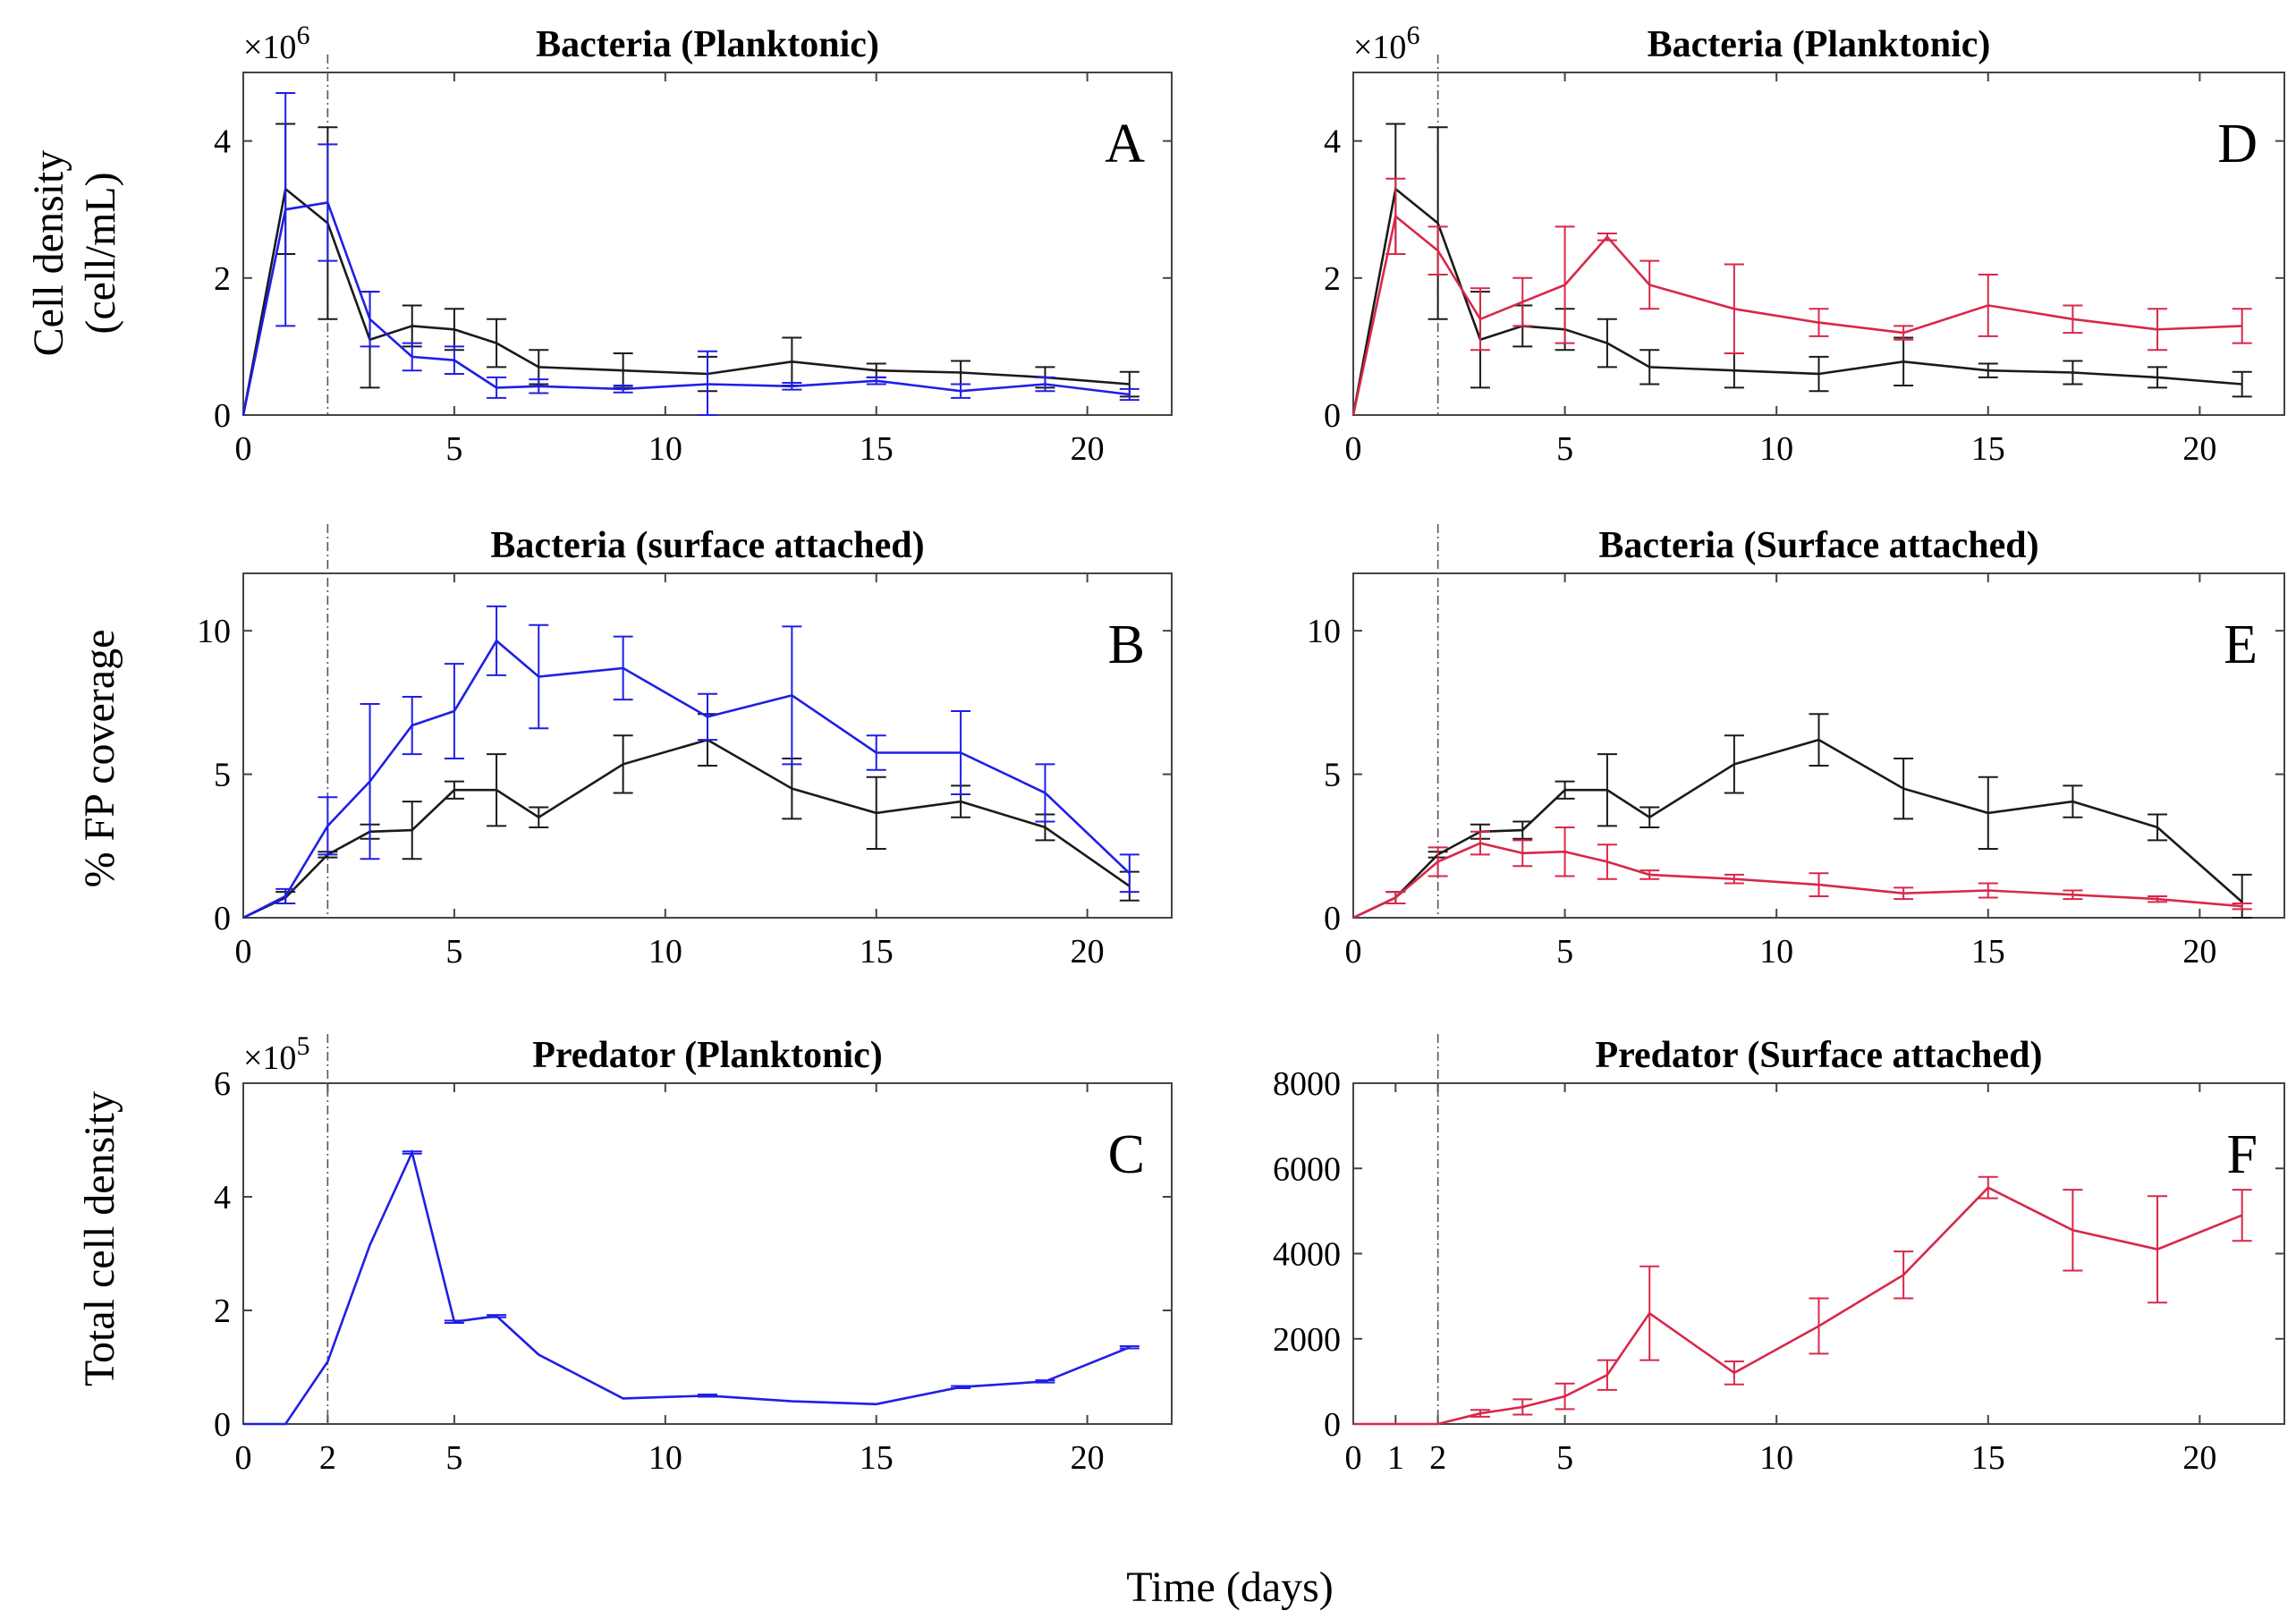  I want to click on row-label-1: Cell density (cell/mL), so click(74, 254).